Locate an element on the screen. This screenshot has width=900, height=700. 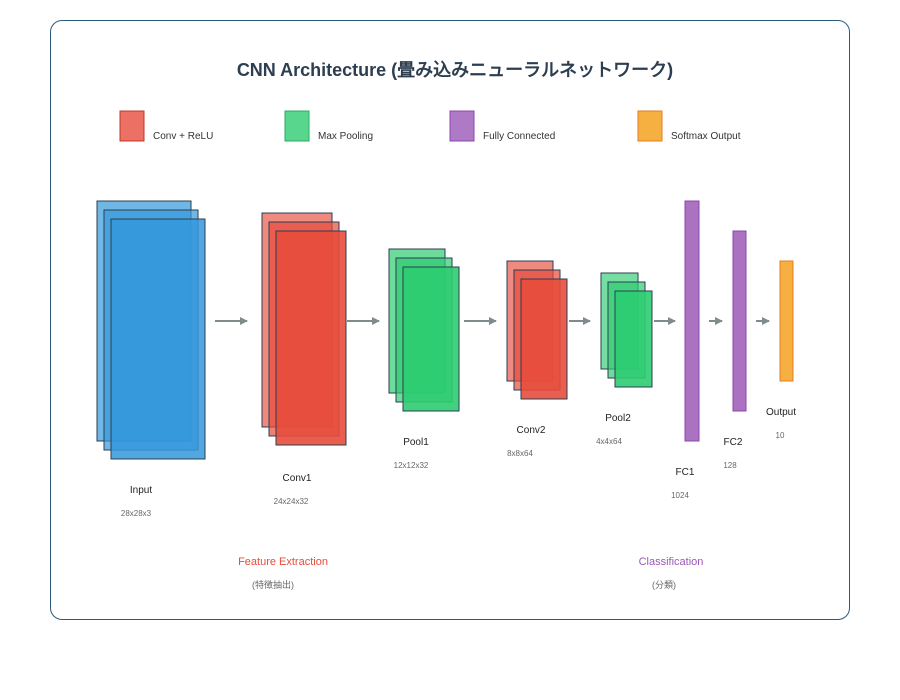
output-label: Output is located at coordinates (781, 412).